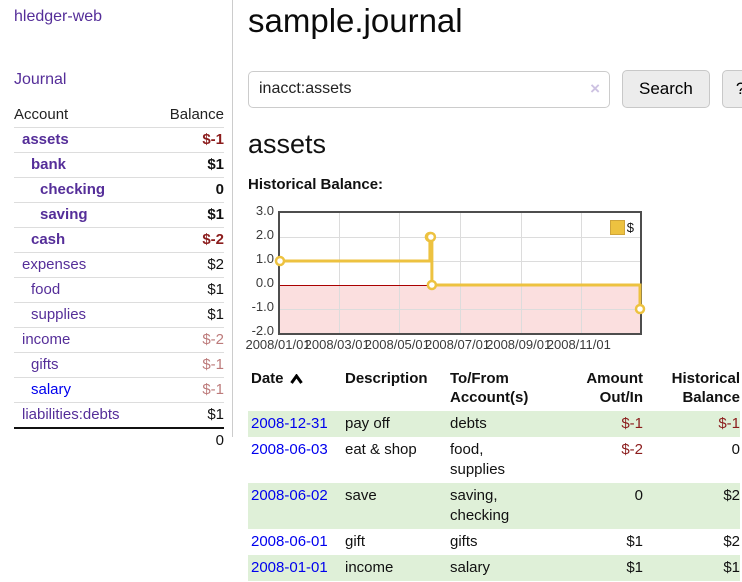  What do you see at coordinates (49, 164) in the screenshot?
I see `account-link: bank` at bounding box center [49, 164].